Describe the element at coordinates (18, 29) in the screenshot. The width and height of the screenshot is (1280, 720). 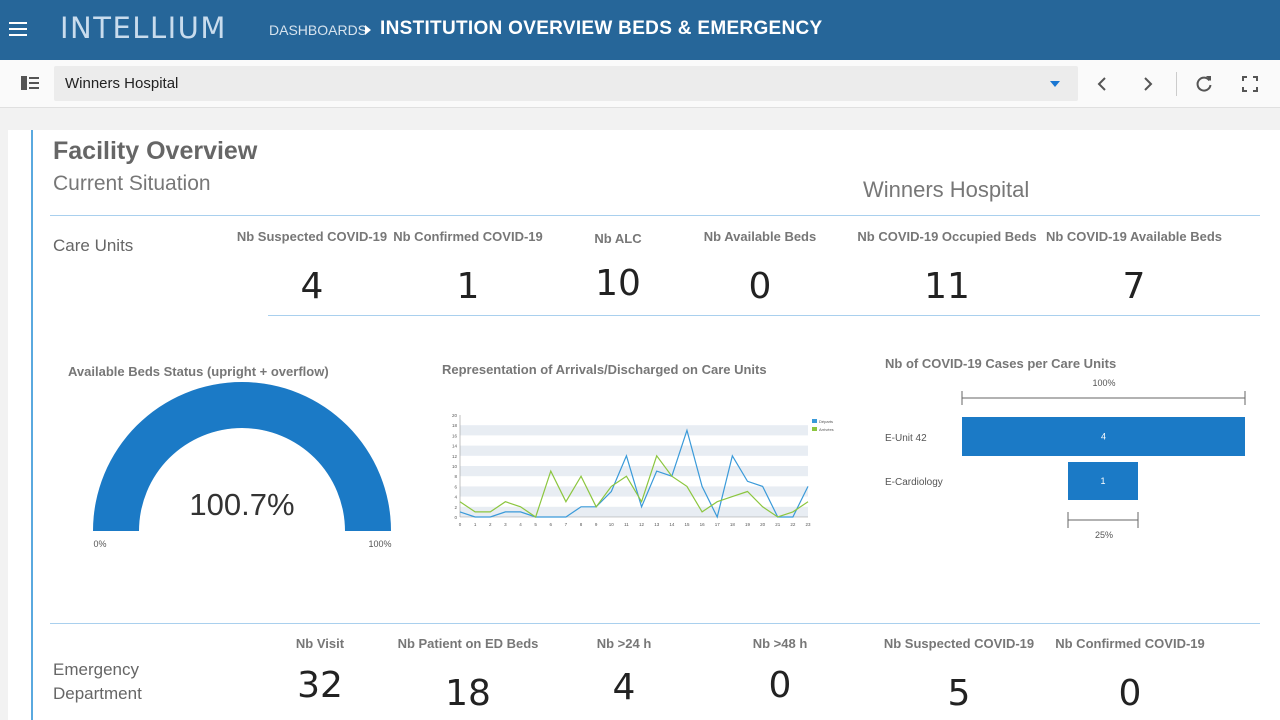
I see `hamburger-menu-icon` at that location.